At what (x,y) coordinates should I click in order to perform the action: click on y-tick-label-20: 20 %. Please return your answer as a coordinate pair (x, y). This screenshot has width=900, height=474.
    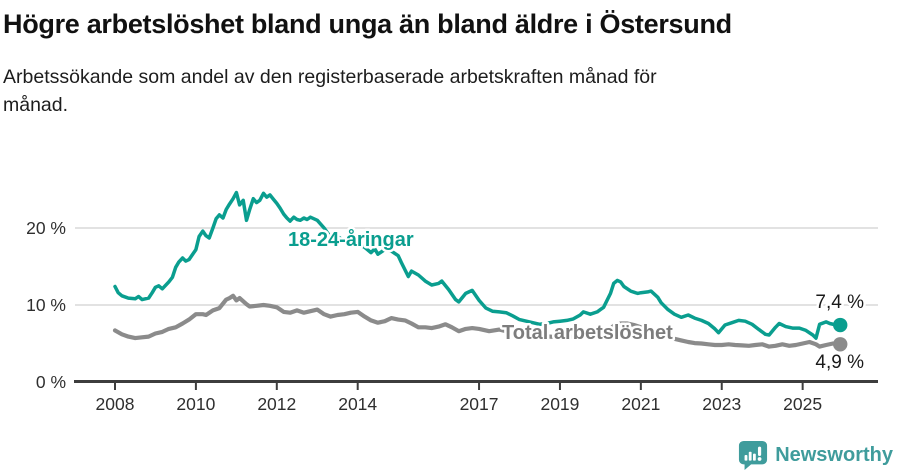
    Looking at the image, I should click on (46, 228).